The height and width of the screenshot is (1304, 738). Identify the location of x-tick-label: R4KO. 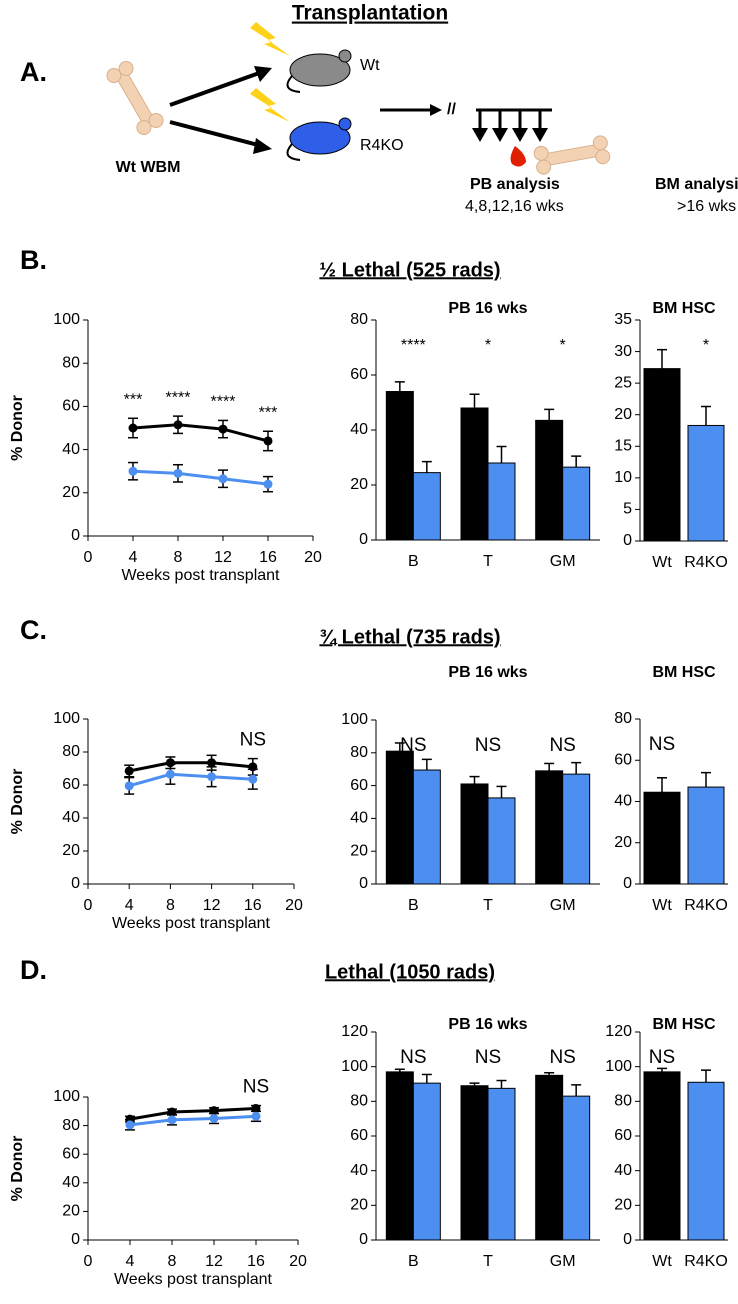
(706, 905).